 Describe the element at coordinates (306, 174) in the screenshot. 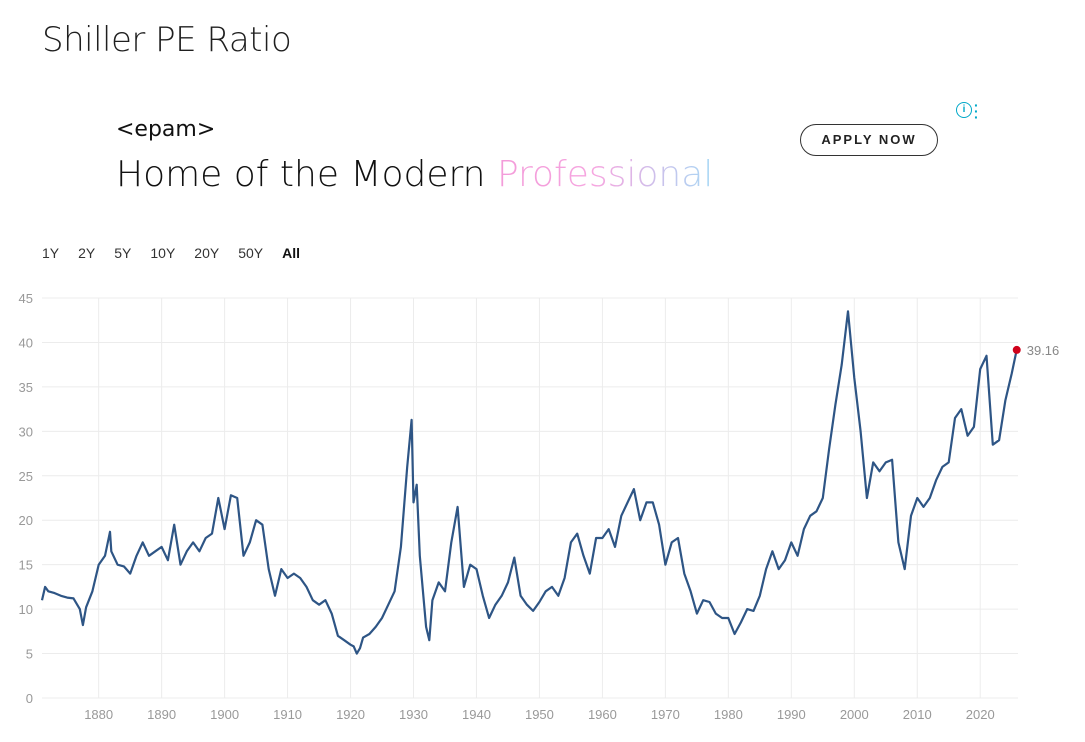

I see `ad-headline-plain: Home of the Modern` at that location.